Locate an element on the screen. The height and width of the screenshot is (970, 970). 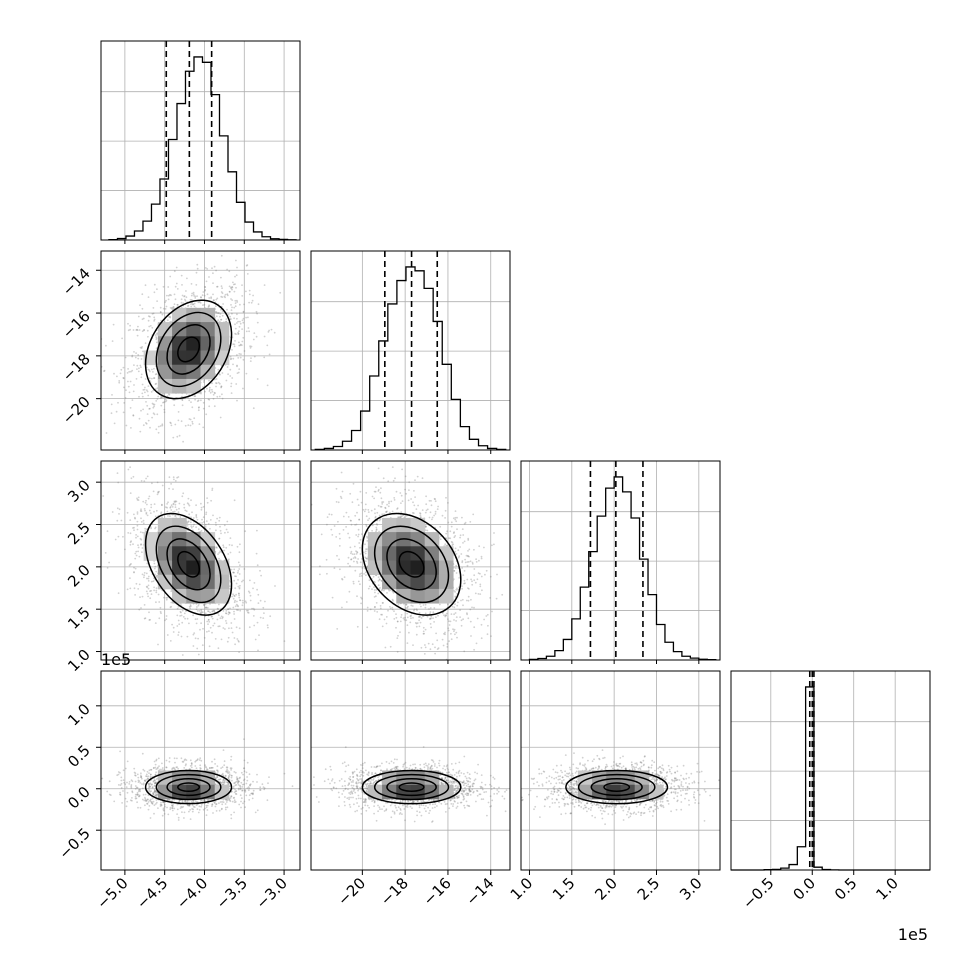
density-cell is located at coordinates (403, 582).